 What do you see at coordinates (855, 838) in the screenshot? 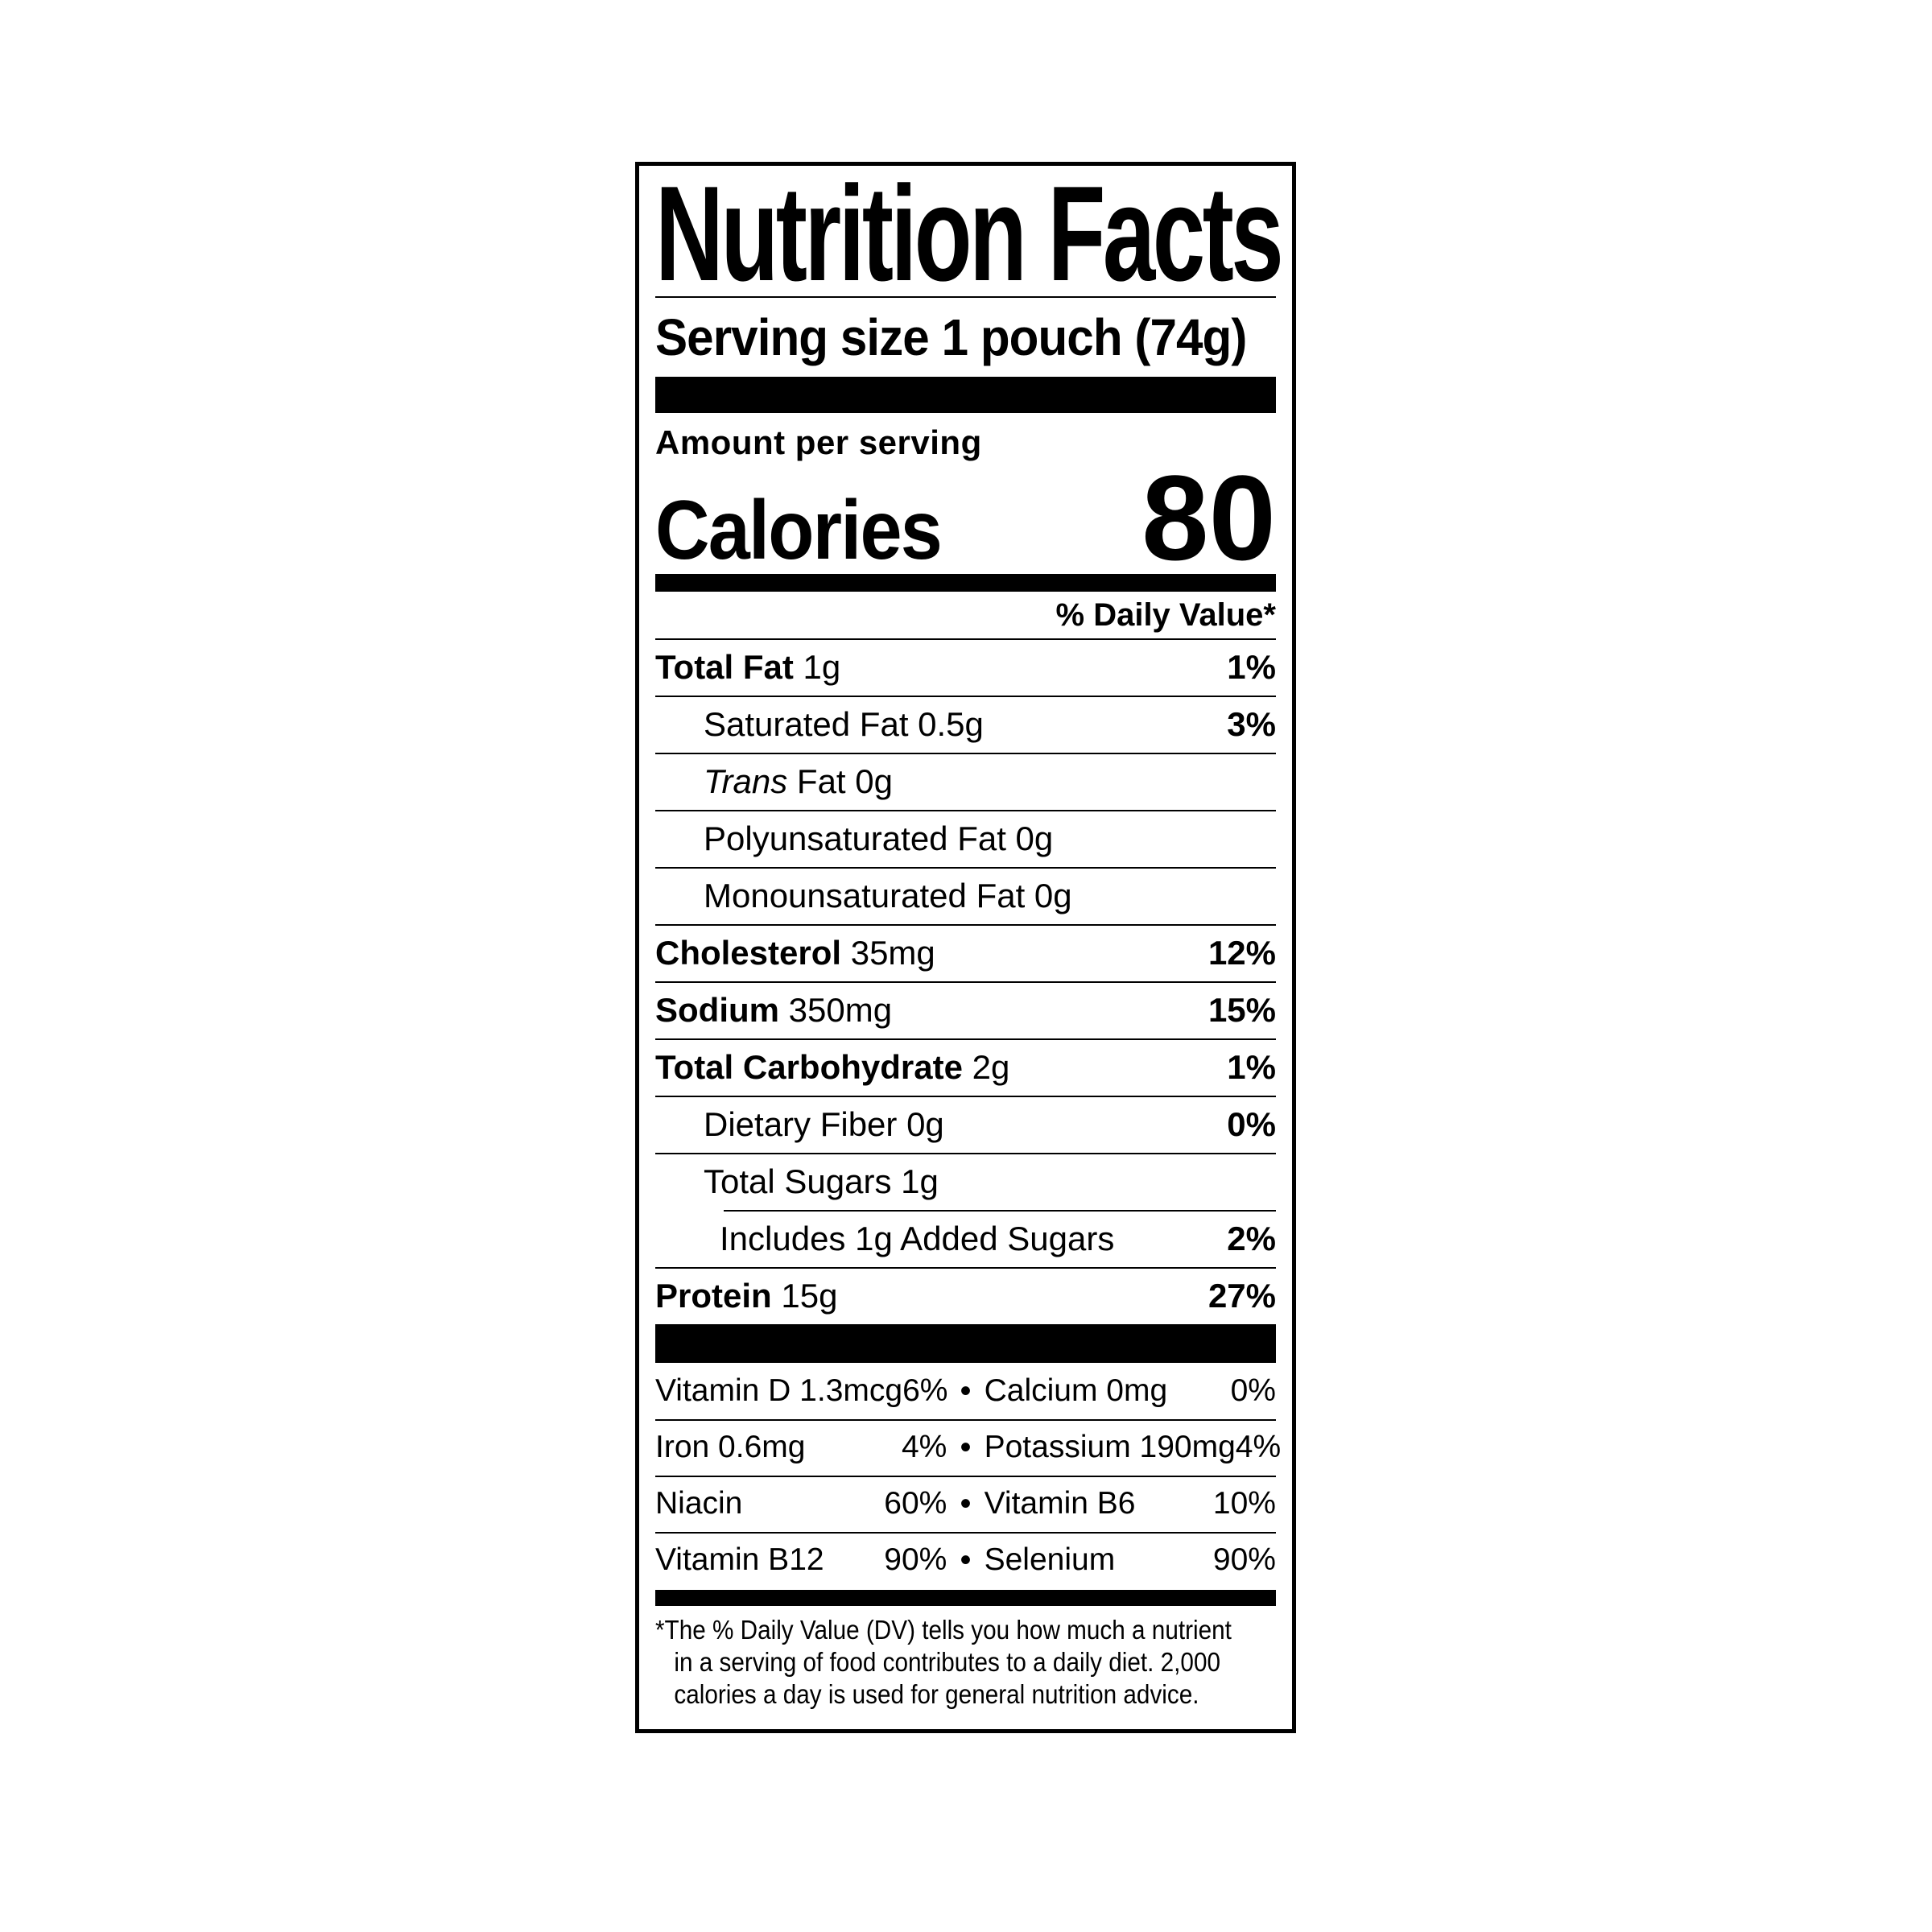
I see `nutrient-name: Polyunsaturated Fat` at bounding box center [855, 838].